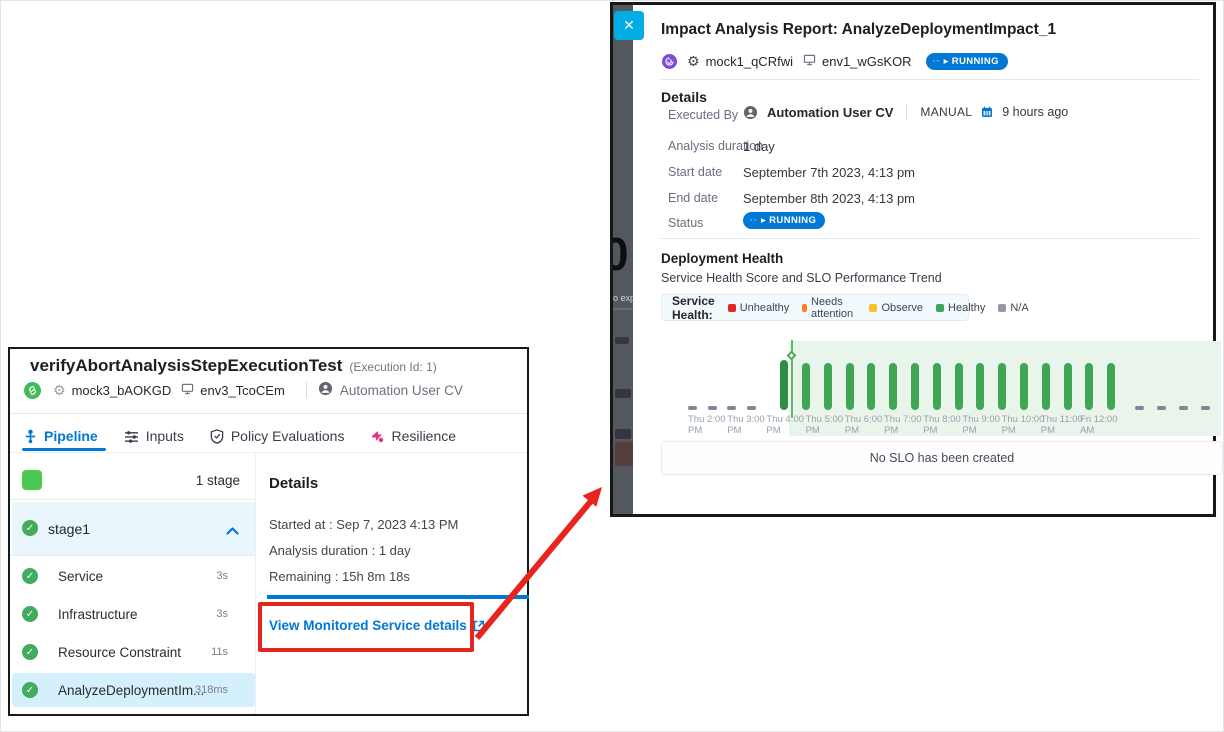  What do you see at coordinates (364, 524) in the screenshot?
I see `started-at-row: Started at : Sep 7, 2023 4:13 PM` at bounding box center [364, 524].